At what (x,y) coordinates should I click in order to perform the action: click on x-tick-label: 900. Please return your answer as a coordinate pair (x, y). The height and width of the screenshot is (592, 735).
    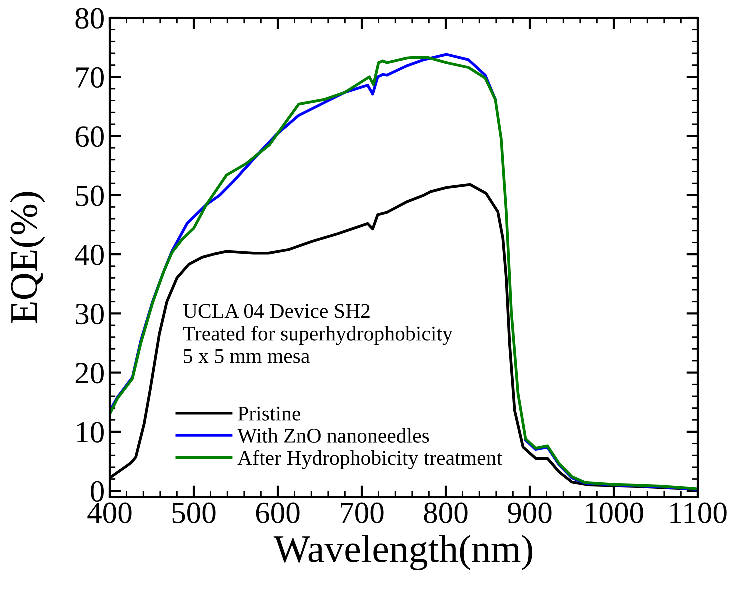
    Looking at the image, I should click on (530, 513).